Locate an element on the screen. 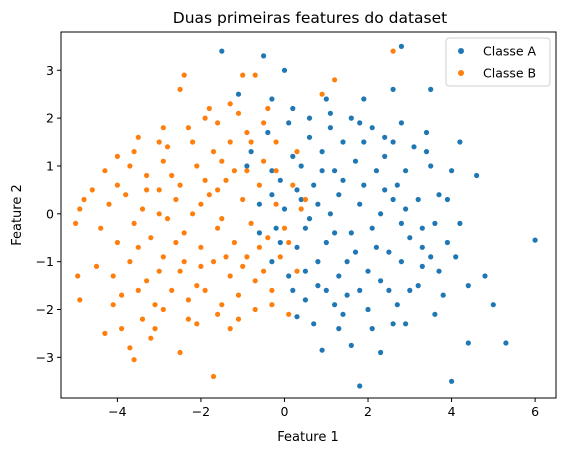 This screenshot has width=565, height=455. y-axis: −3 −2 −1 0 1 2 3 is located at coordinates (48, 214).